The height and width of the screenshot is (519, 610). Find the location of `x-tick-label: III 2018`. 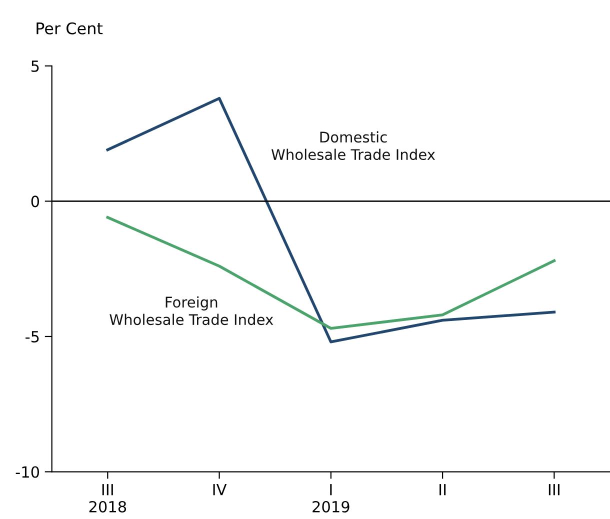

x-tick-label: III 2018 is located at coordinates (107, 498).